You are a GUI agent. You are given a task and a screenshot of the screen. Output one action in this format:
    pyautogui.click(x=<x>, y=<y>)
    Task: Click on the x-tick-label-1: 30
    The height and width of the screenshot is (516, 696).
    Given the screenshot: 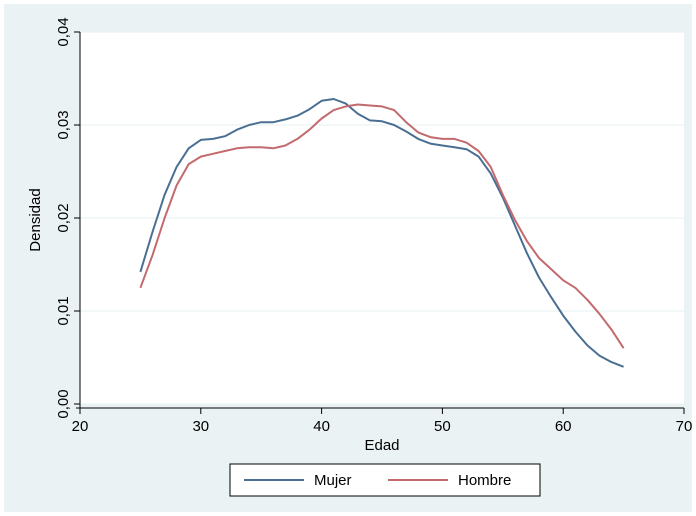 What is the action you would take?
    pyautogui.click(x=200, y=426)
    